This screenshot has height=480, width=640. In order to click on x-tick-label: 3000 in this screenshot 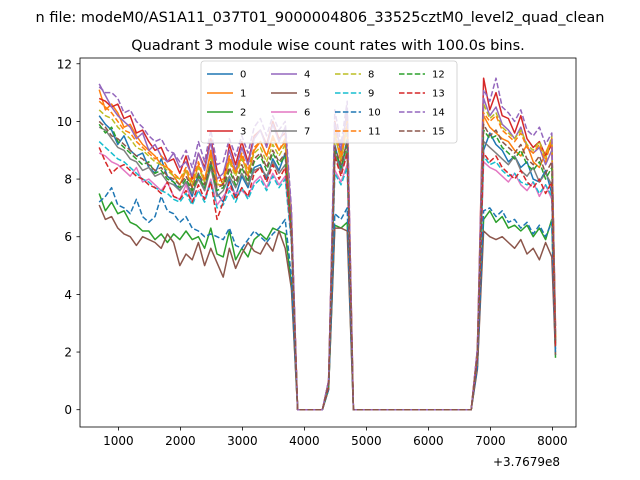, I will do `click(242, 441)`.